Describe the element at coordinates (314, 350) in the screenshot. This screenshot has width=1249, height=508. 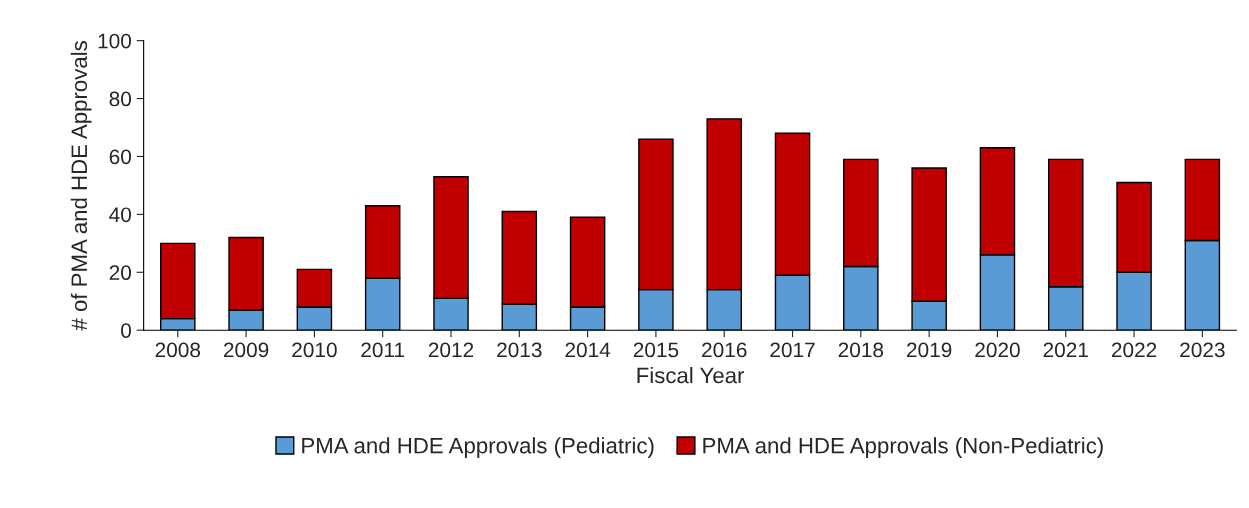
I see `x-tick-label: 2010` at that location.